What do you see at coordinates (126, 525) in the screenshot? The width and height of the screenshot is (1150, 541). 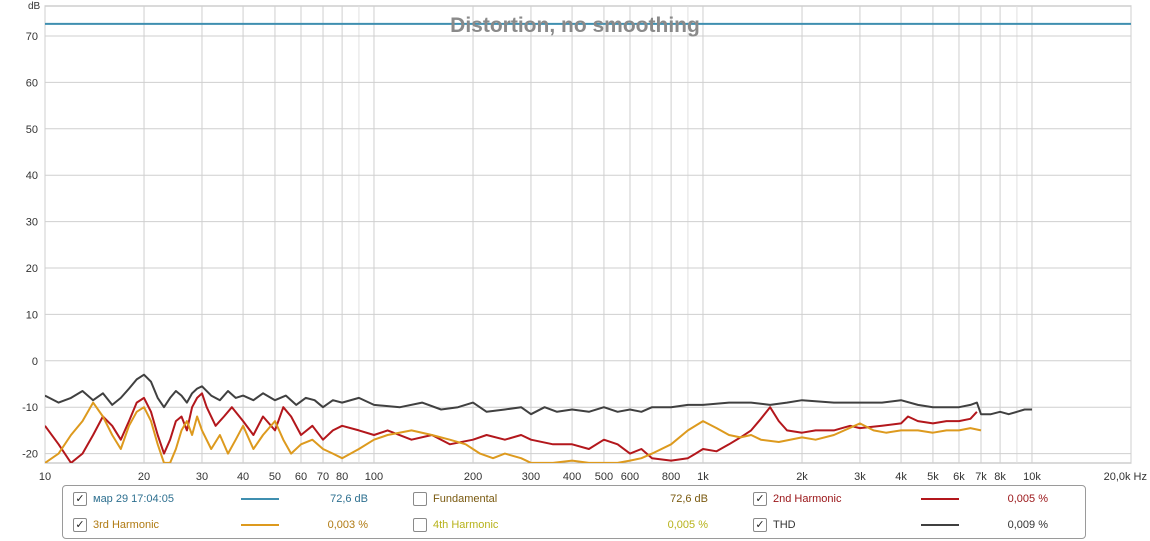 I see `legend-label-3rd-harmonic: 3rd Harmonic` at bounding box center [126, 525].